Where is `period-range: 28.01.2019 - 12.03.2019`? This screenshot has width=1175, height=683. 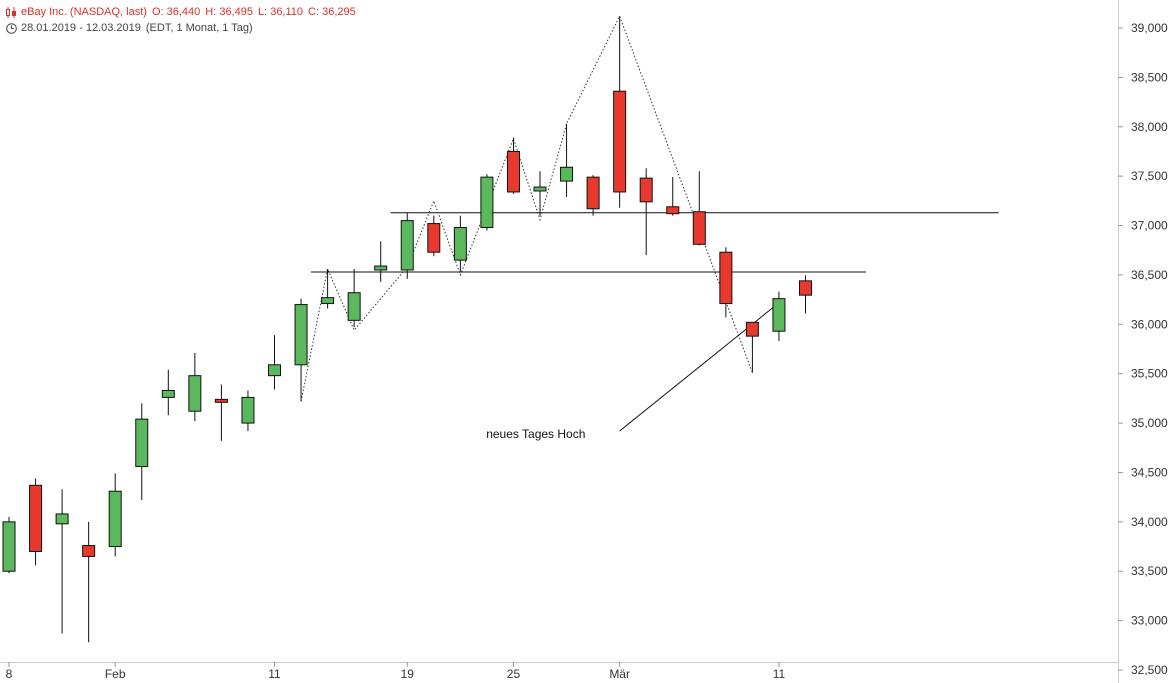 period-range: 28.01.2019 - 12.03.2019 is located at coordinates (81, 28).